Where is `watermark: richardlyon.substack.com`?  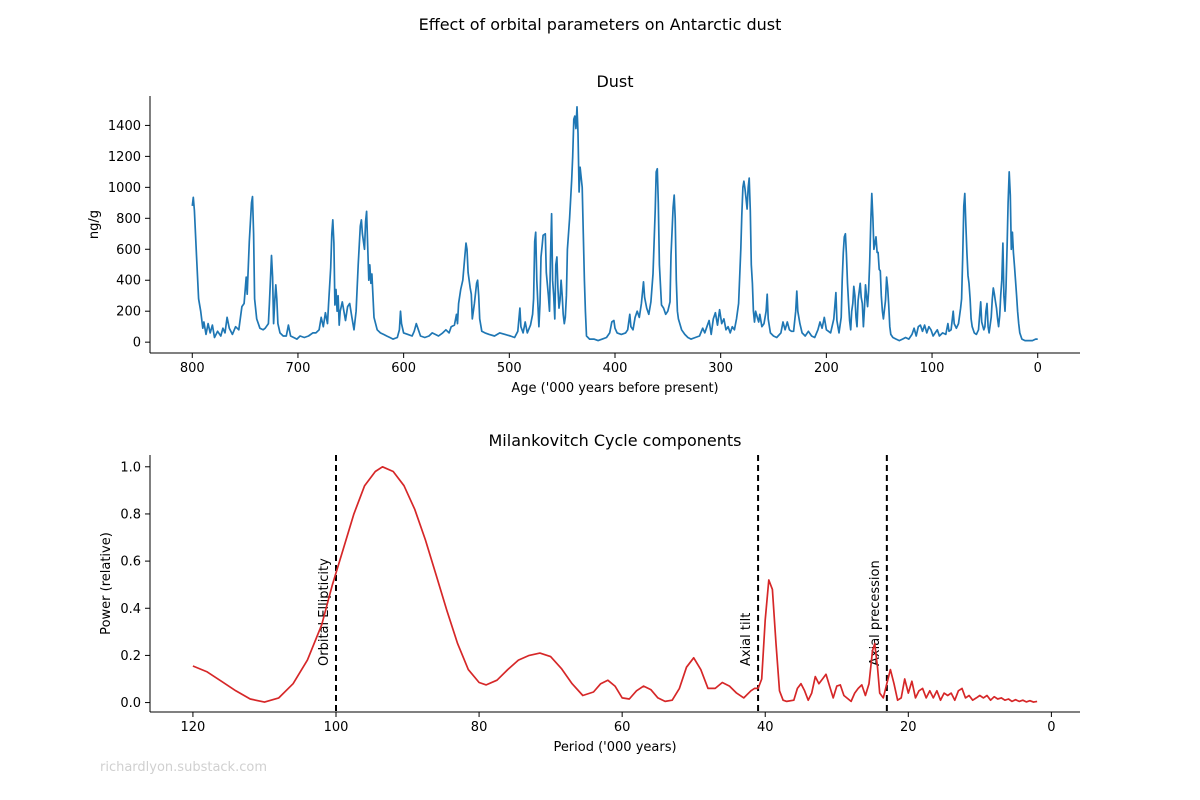 watermark: richardlyon.substack.com is located at coordinates (183, 767).